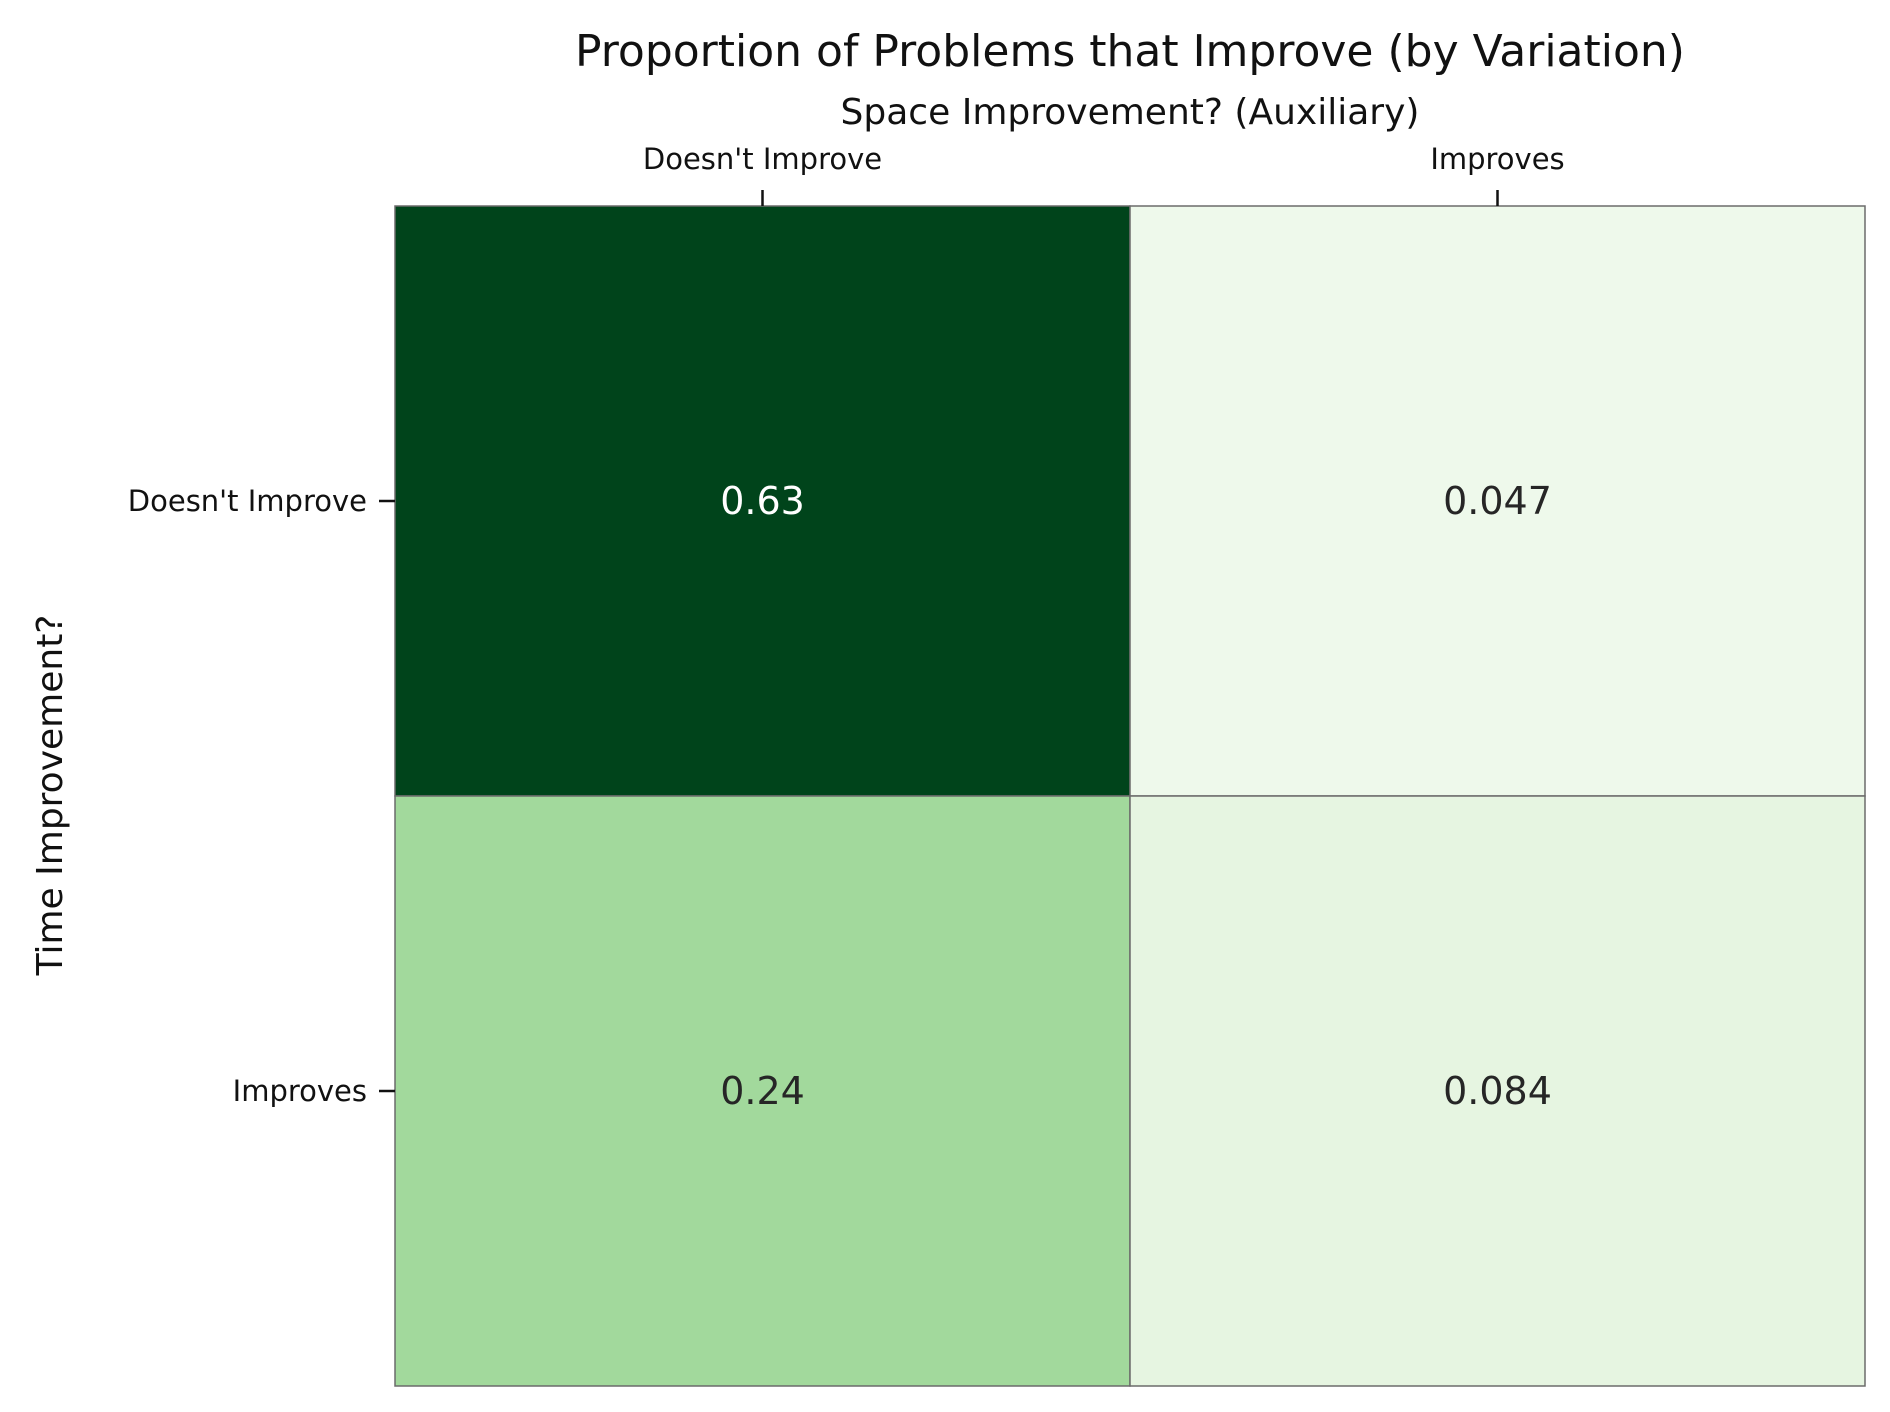  I want to click on y-tick-label: Doesn't Improve, so click(247, 501).